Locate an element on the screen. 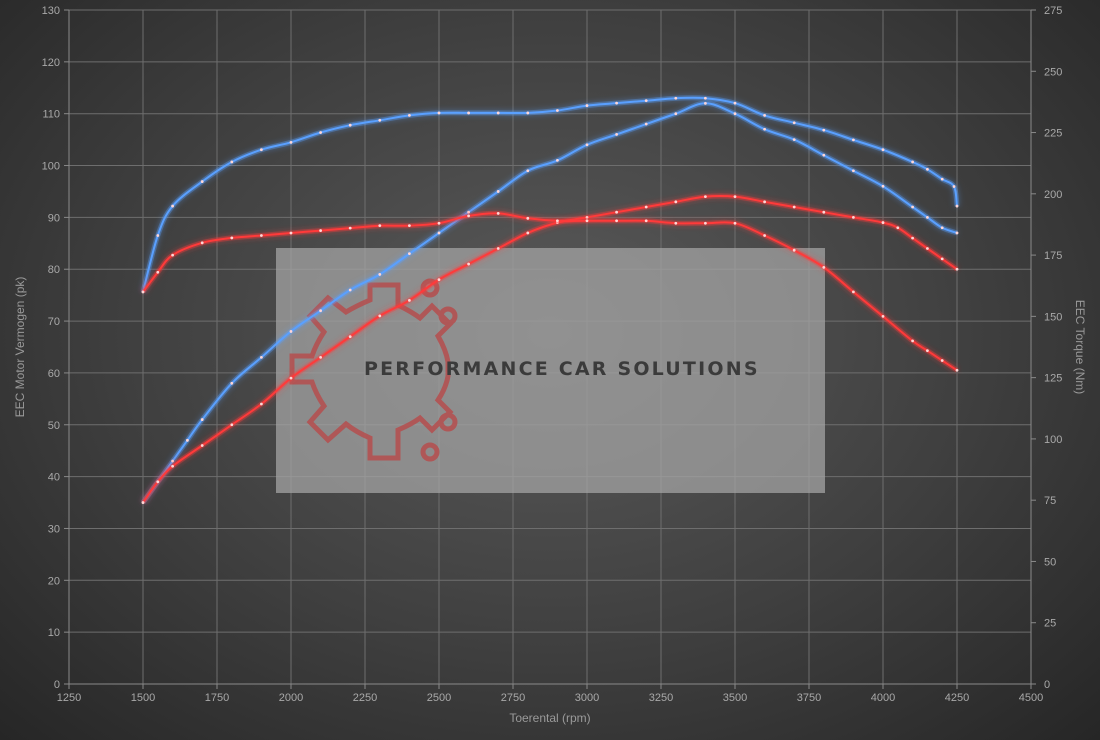 The height and width of the screenshot is (740, 1100). y-right-axis-title: EEC Torque (Nm) is located at coordinates (1080, 347).